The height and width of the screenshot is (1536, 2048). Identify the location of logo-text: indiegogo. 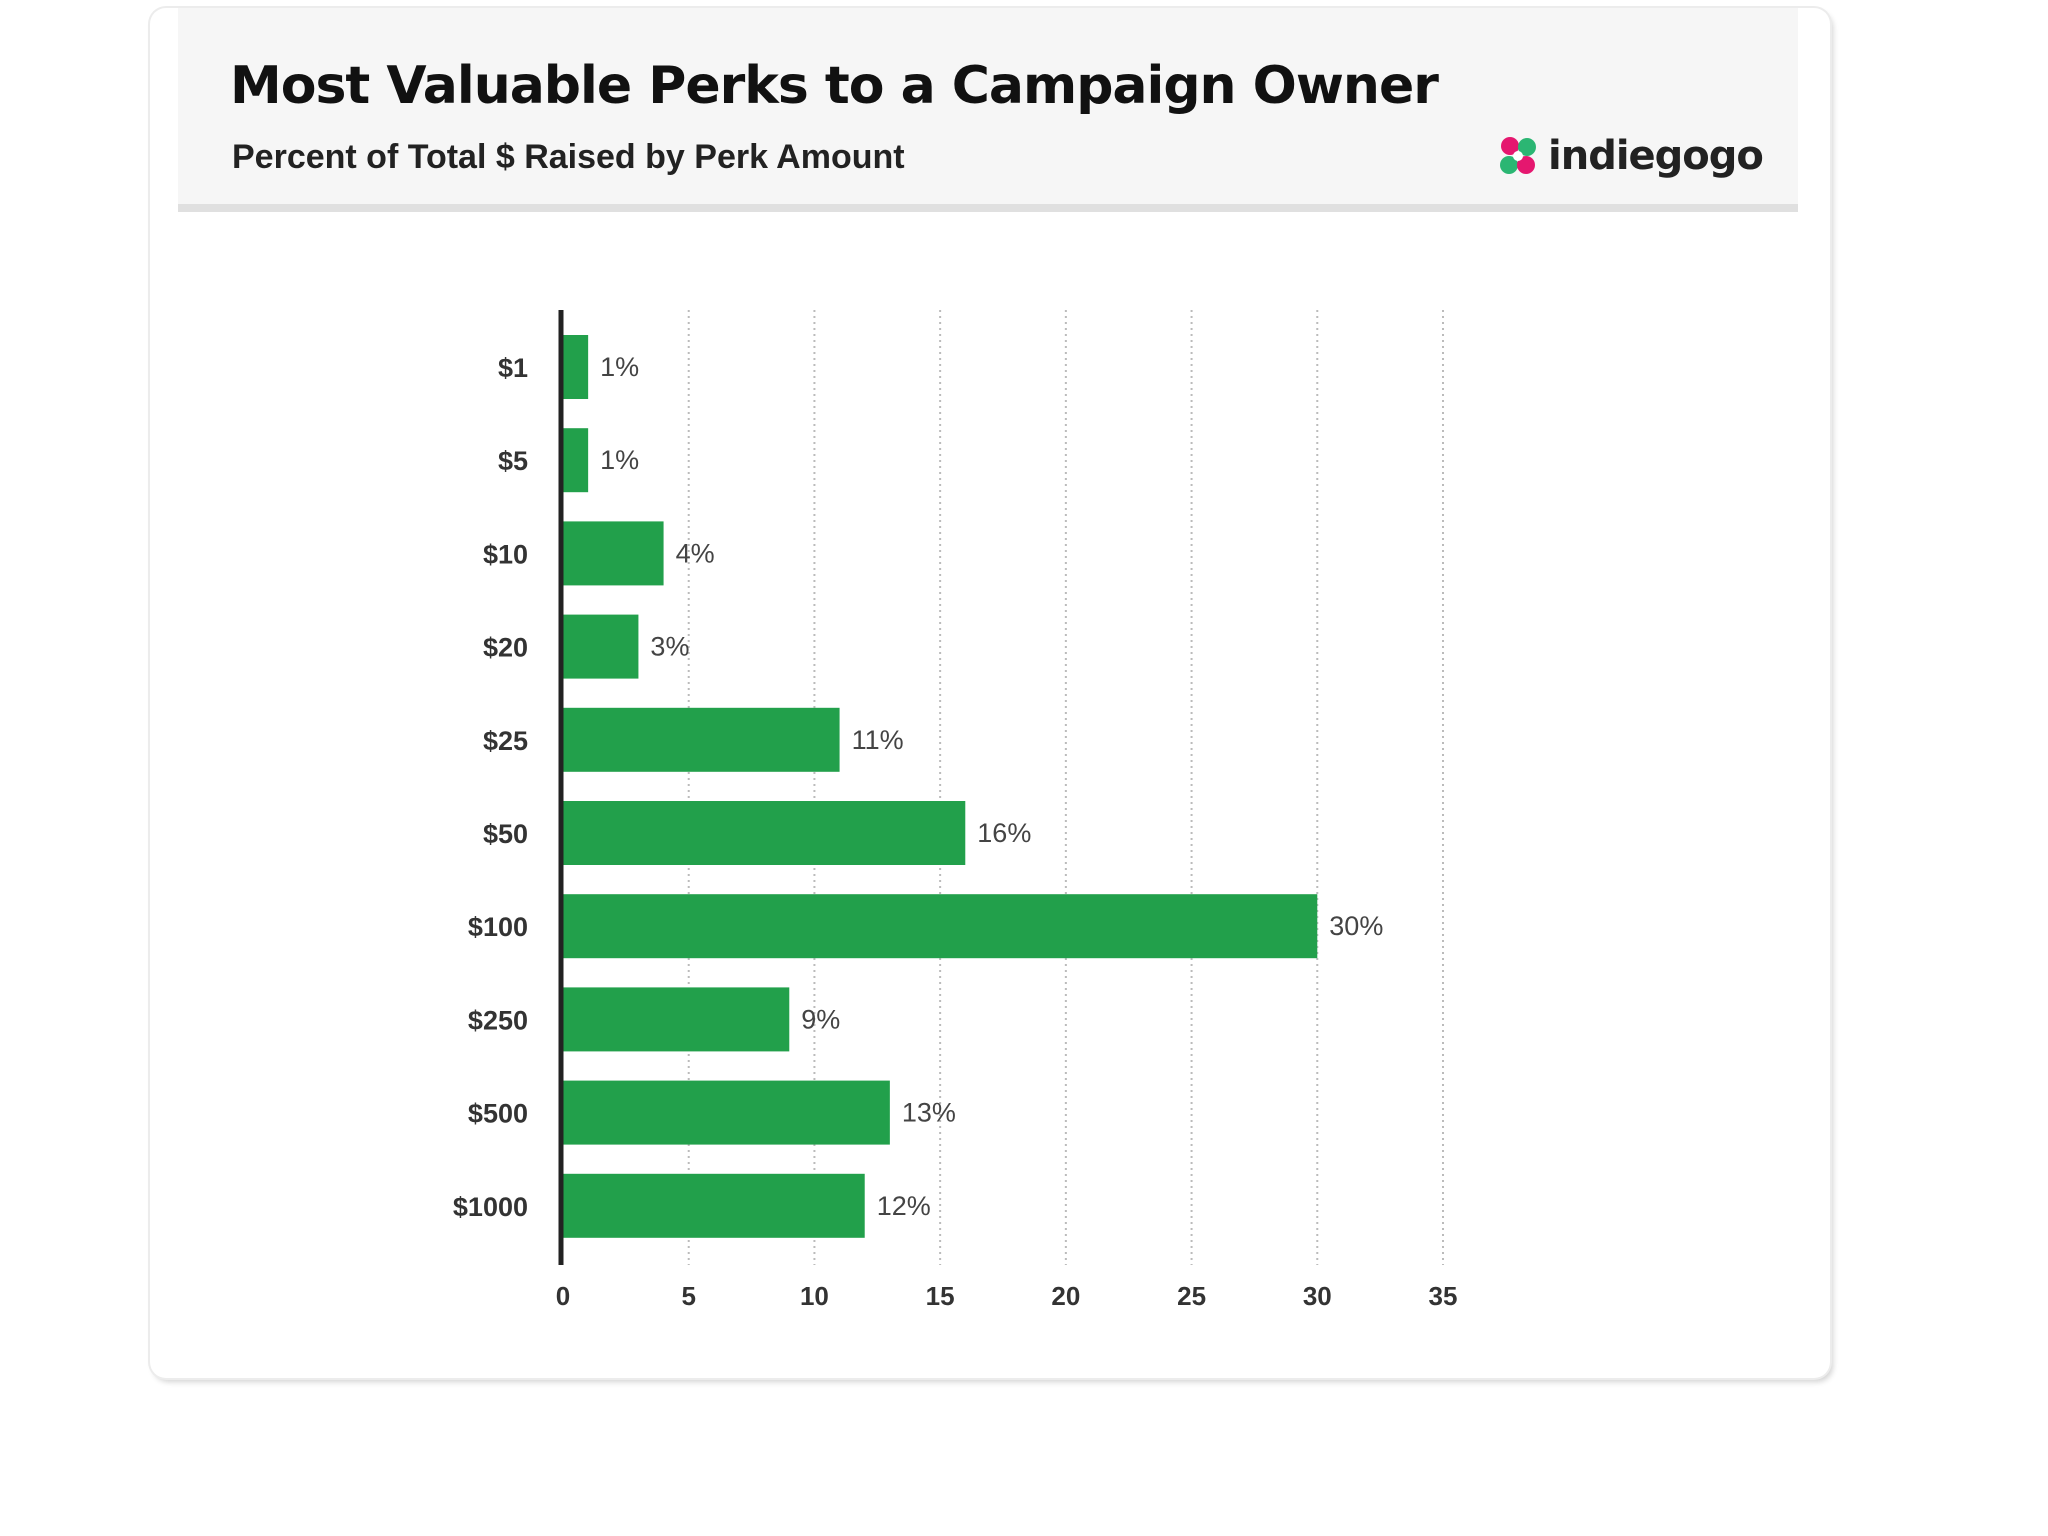
(1656, 156).